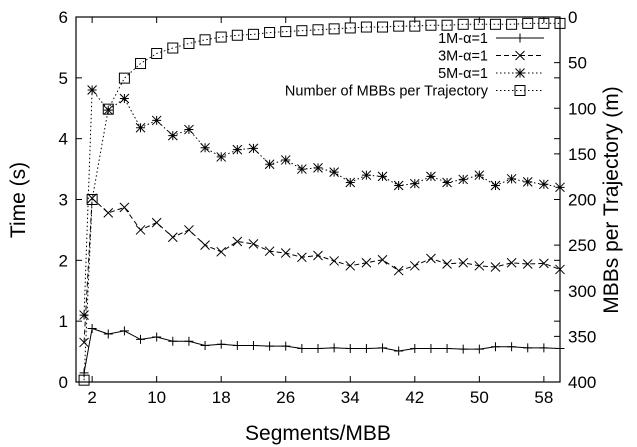 This screenshot has height=447, width=637. What do you see at coordinates (611, 200) in the screenshot?
I see `y2-axis-label: MBBs per Trajectory (m)` at bounding box center [611, 200].